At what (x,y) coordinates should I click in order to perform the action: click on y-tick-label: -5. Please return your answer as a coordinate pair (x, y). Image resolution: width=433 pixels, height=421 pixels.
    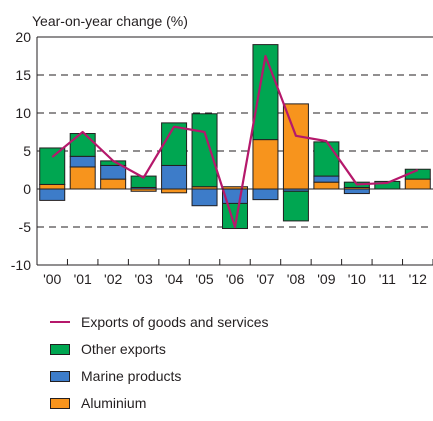
    Looking at the image, I should click on (25, 227).